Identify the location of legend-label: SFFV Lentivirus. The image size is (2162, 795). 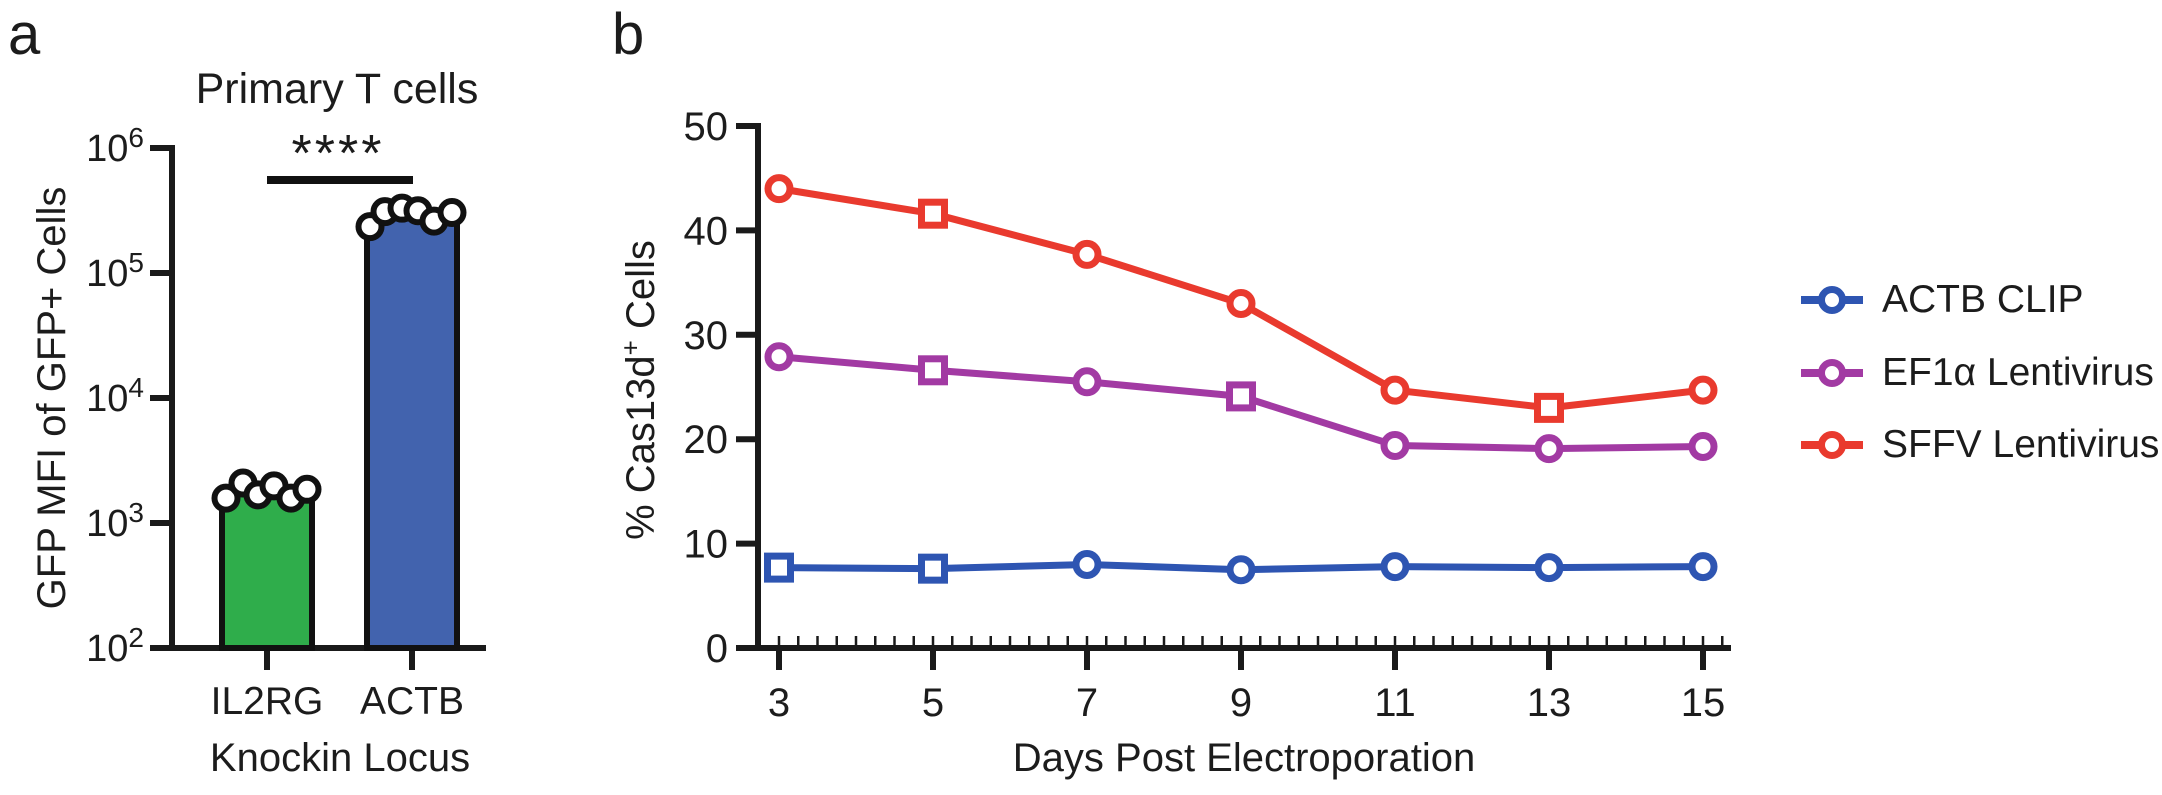
(2021, 444).